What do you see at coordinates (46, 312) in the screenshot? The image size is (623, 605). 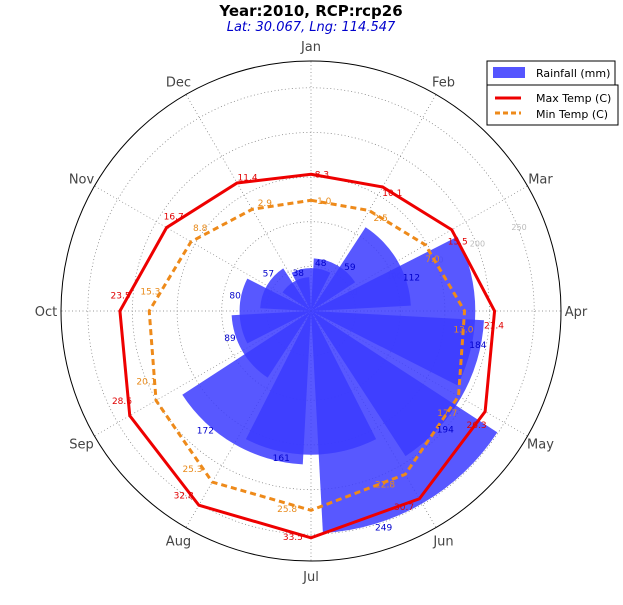 I see `month-label: Oct` at bounding box center [46, 312].